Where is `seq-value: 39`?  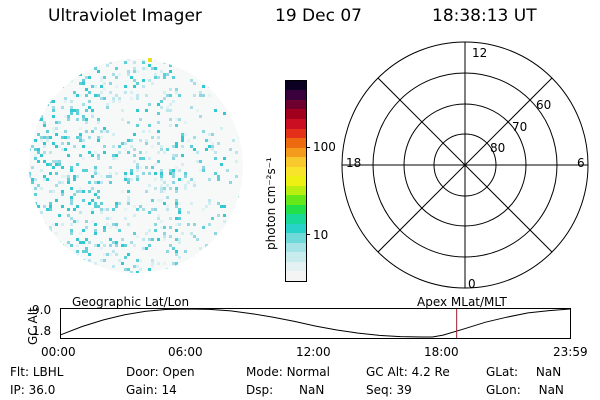 seq-value: 39 is located at coordinates (404, 390).